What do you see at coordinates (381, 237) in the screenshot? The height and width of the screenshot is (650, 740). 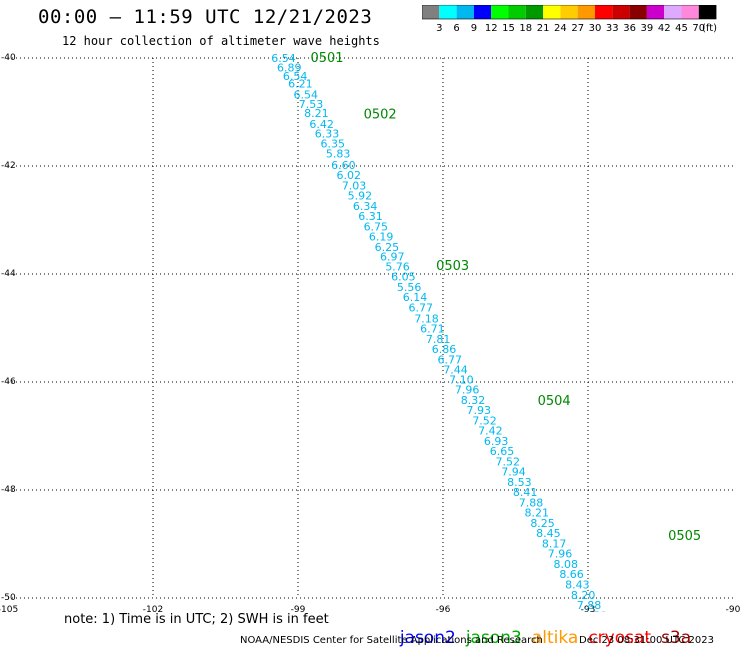 I see `wave-height-label: 6.19` at bounding box center [381, 237].